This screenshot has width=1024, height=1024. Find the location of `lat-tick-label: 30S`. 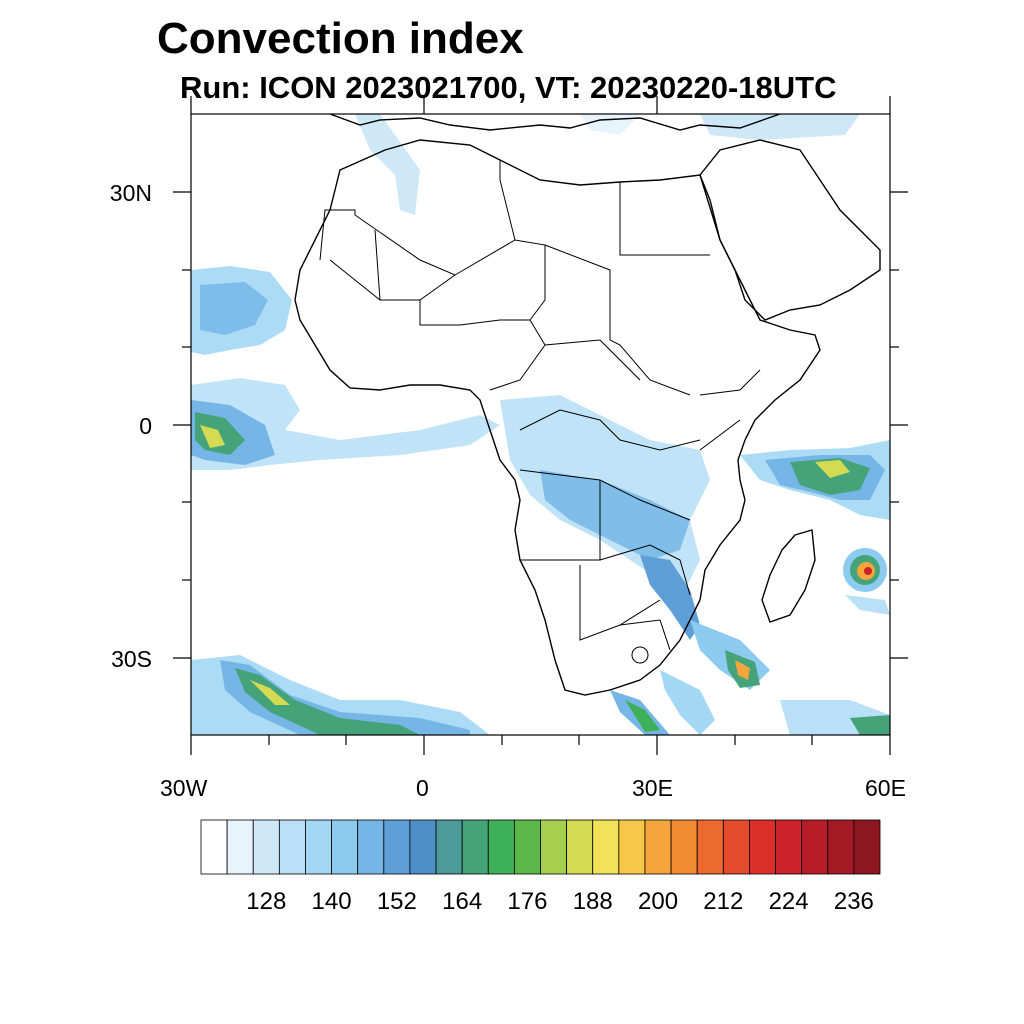

lat-tick-label: 30S is located at coordinates (131, 659).